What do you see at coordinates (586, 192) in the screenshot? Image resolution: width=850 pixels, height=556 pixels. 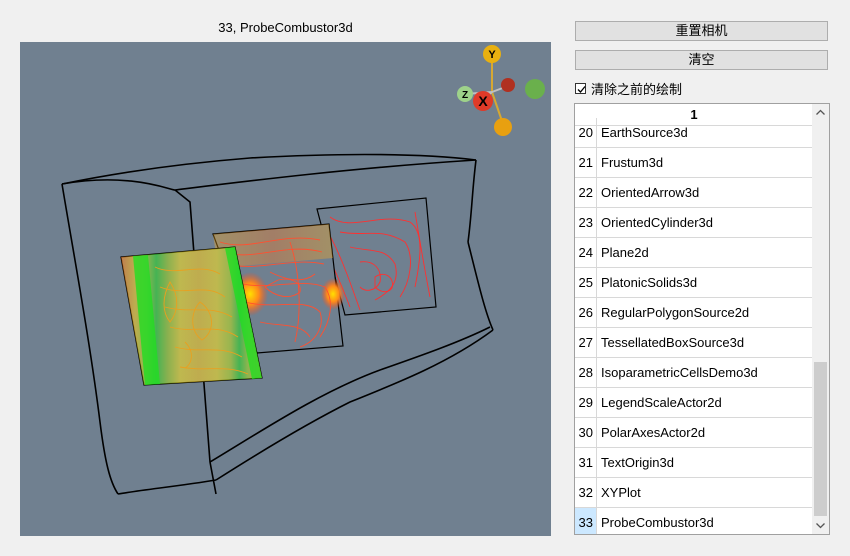 I see `list-item-number: 22` at bounding box center [586, 192].